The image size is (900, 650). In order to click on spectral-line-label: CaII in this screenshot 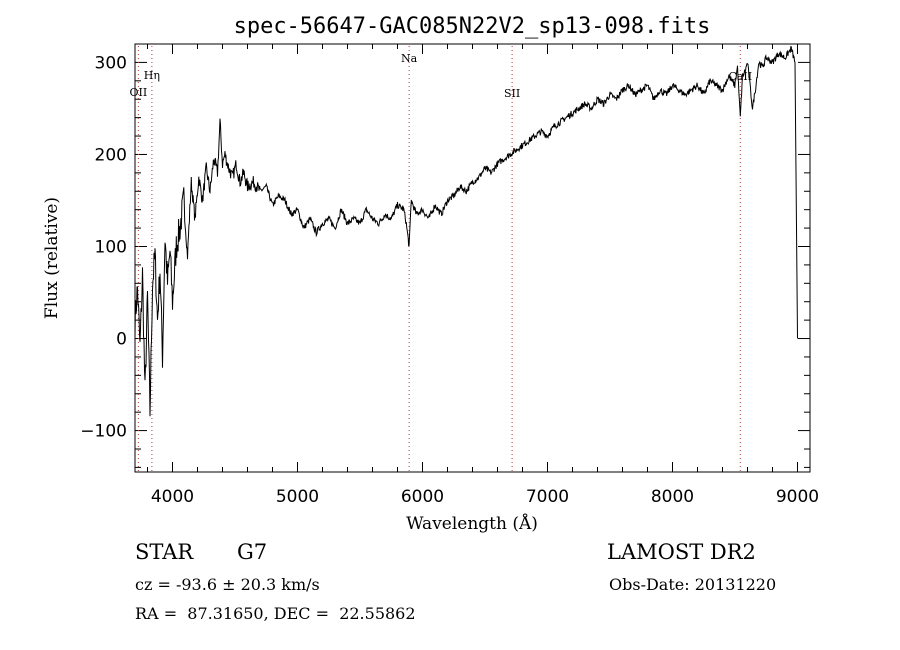, I will do `click(740, 76)`.